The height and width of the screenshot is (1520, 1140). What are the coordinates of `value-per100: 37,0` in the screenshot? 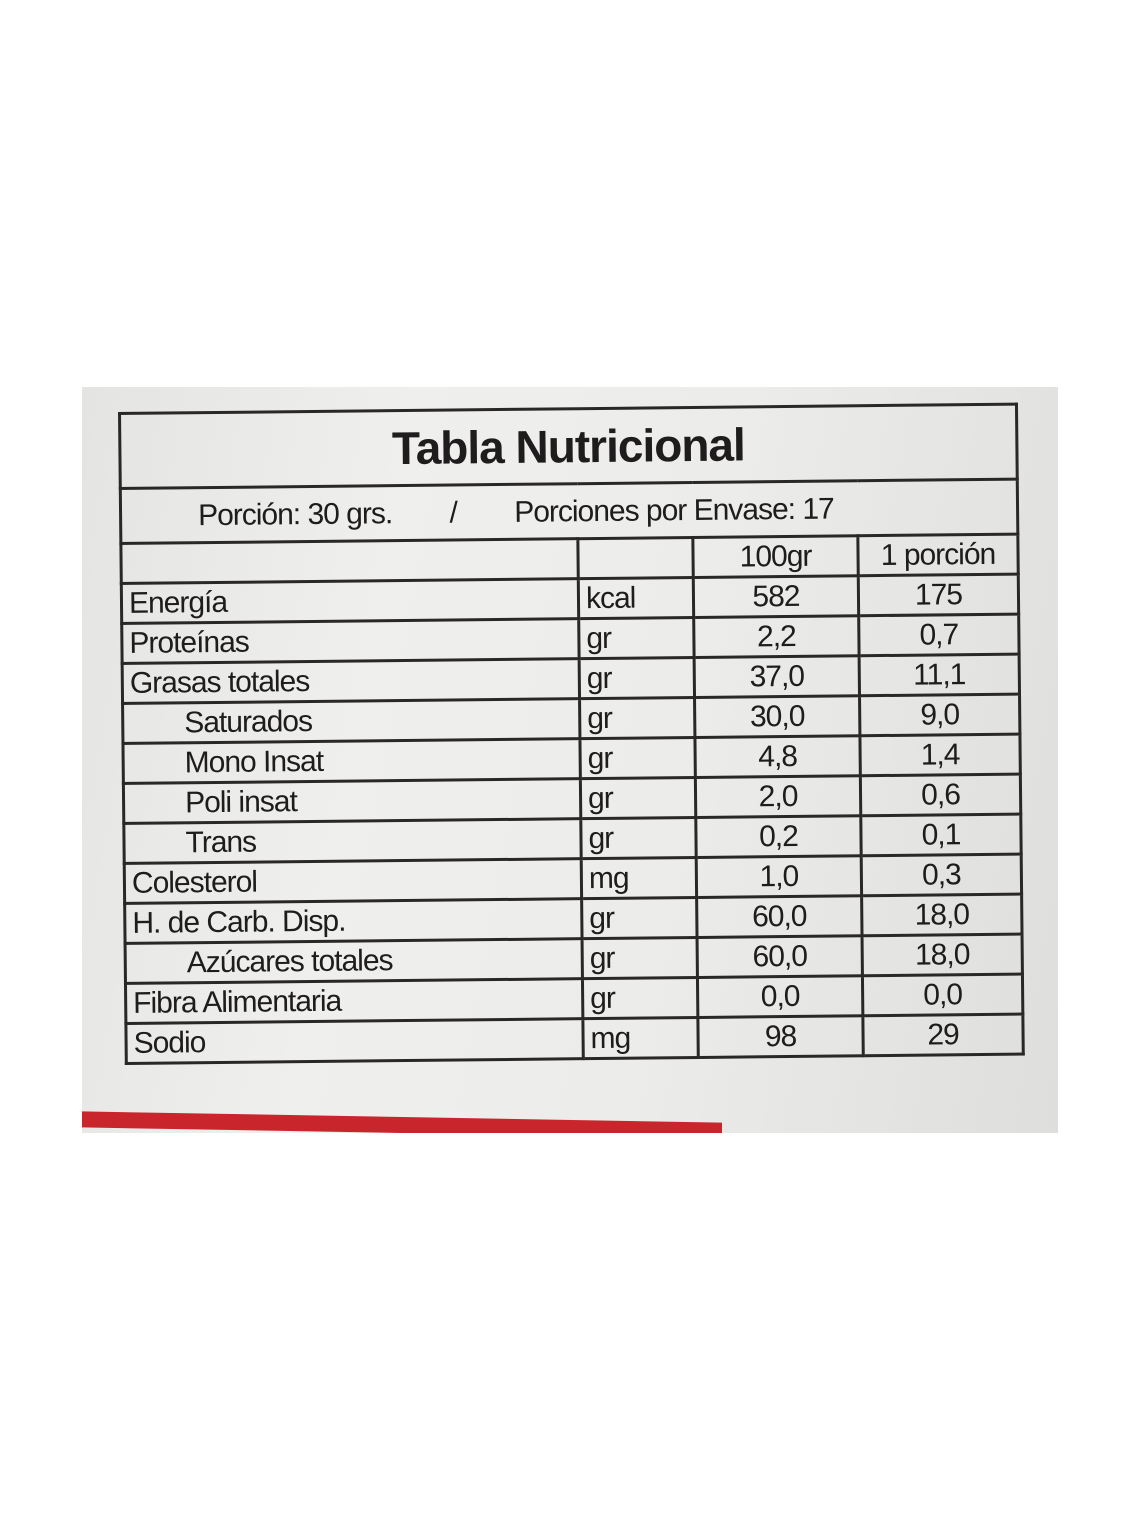 It's located at (777, 676).